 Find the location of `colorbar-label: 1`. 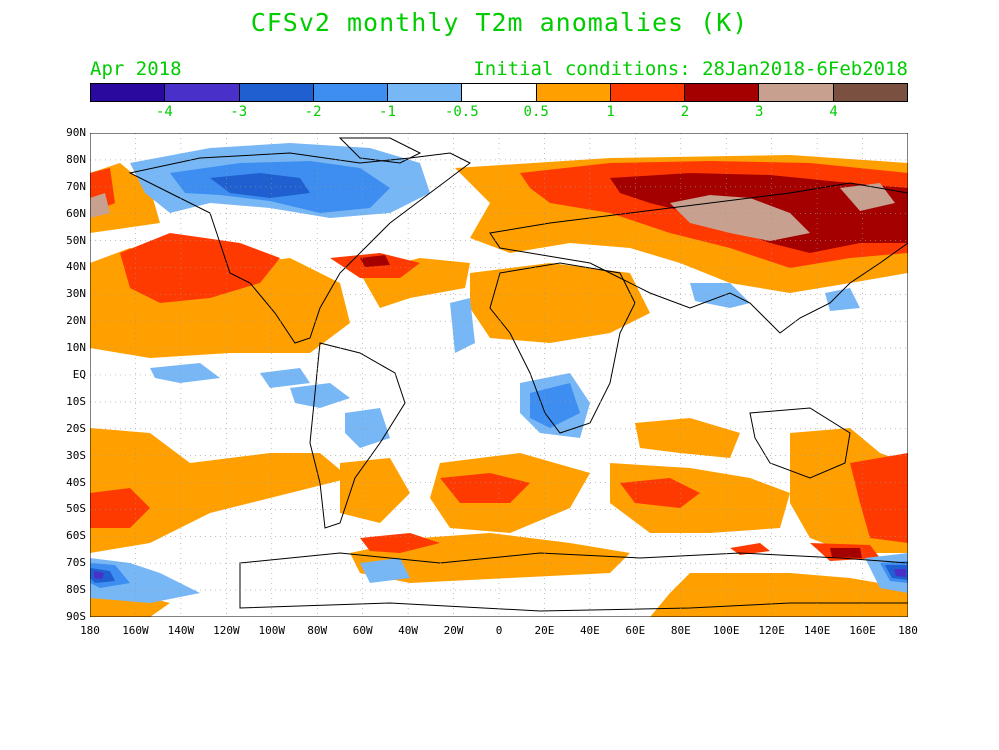

colorbar-label: 1 is located at coordinates (610, 112).